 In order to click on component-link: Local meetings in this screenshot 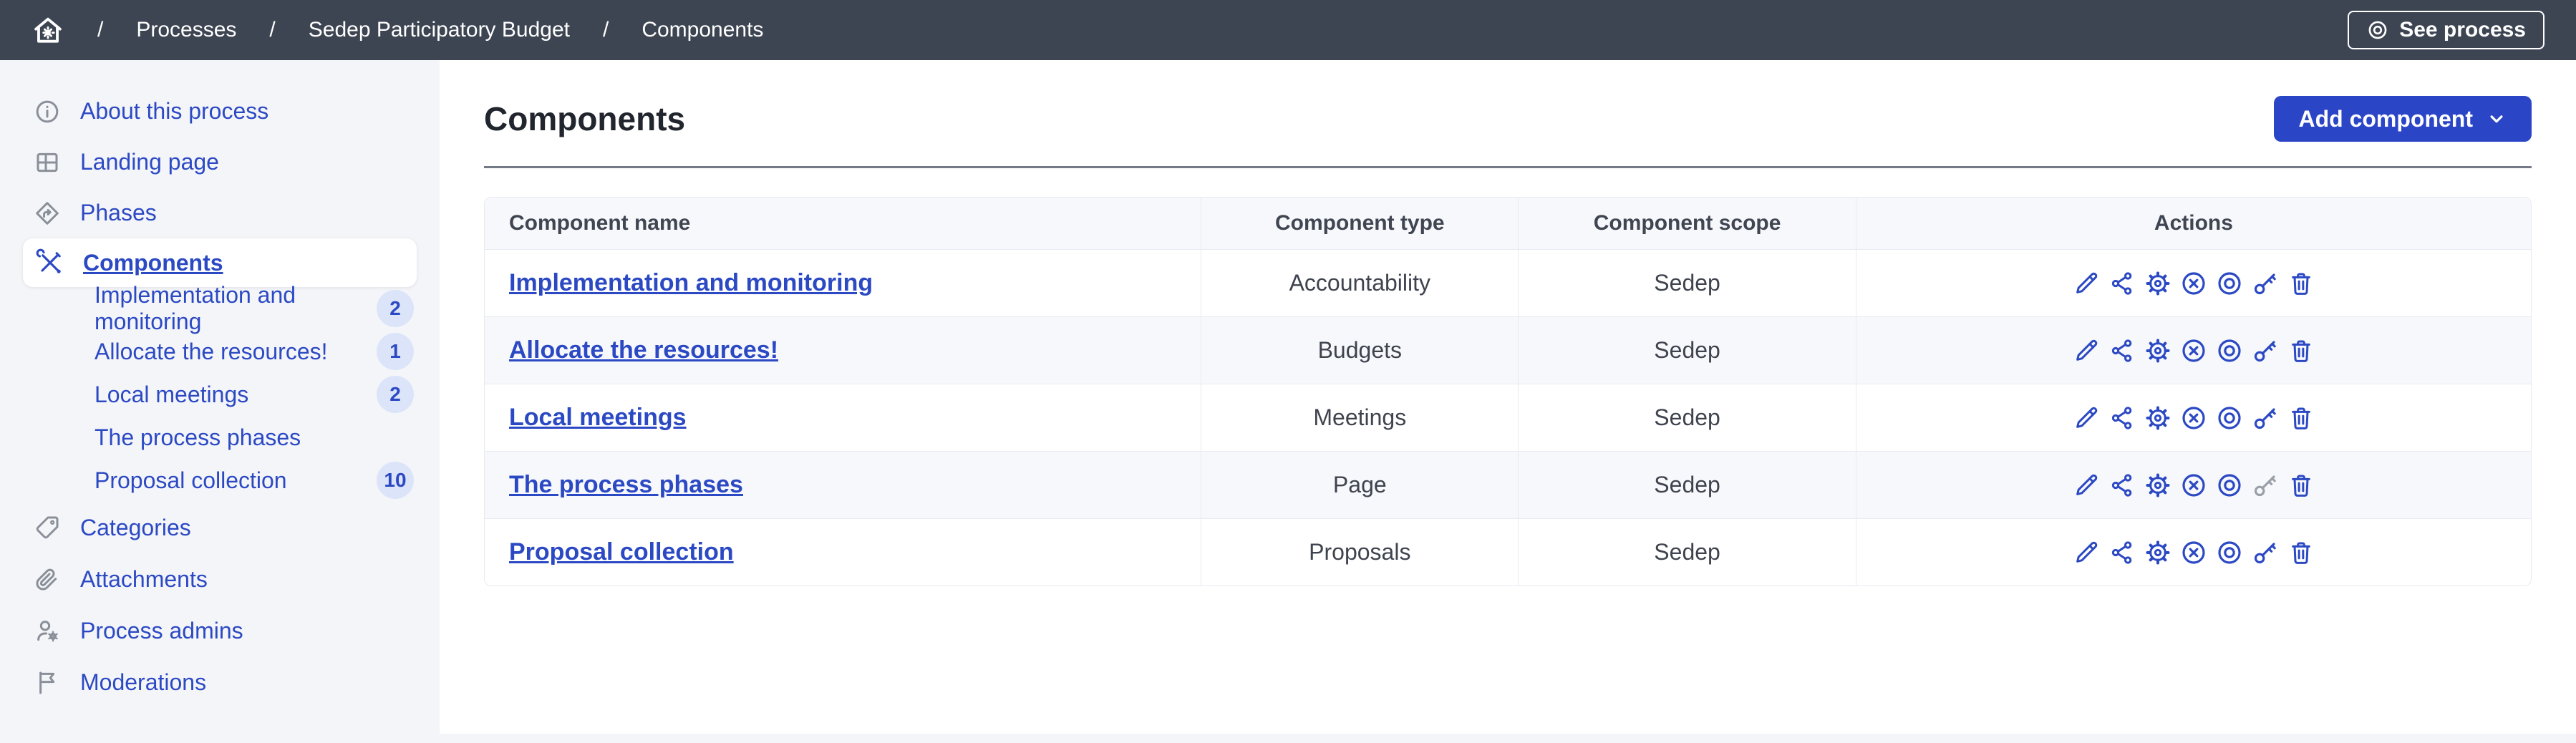, I will do `click(598, 417)`.